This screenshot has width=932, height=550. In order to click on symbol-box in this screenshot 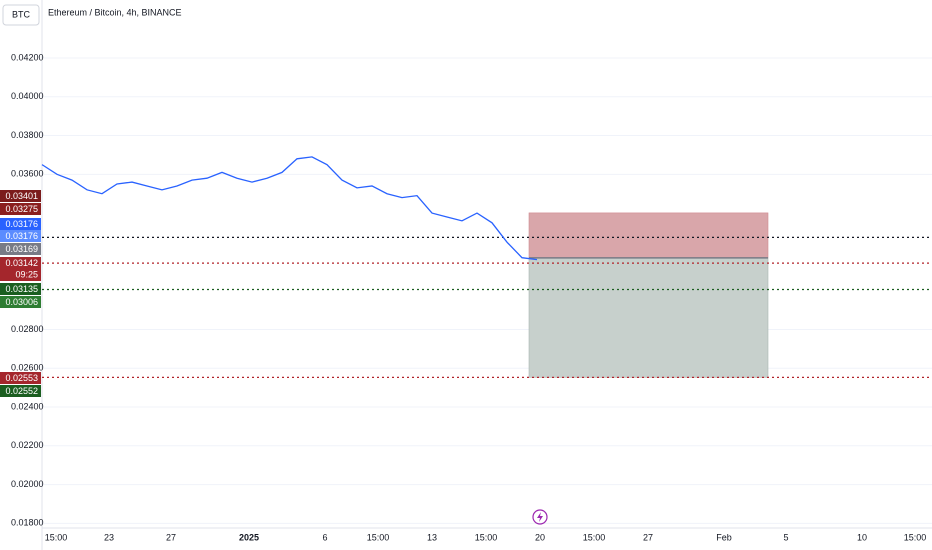, I will do `click(21, 15)`.